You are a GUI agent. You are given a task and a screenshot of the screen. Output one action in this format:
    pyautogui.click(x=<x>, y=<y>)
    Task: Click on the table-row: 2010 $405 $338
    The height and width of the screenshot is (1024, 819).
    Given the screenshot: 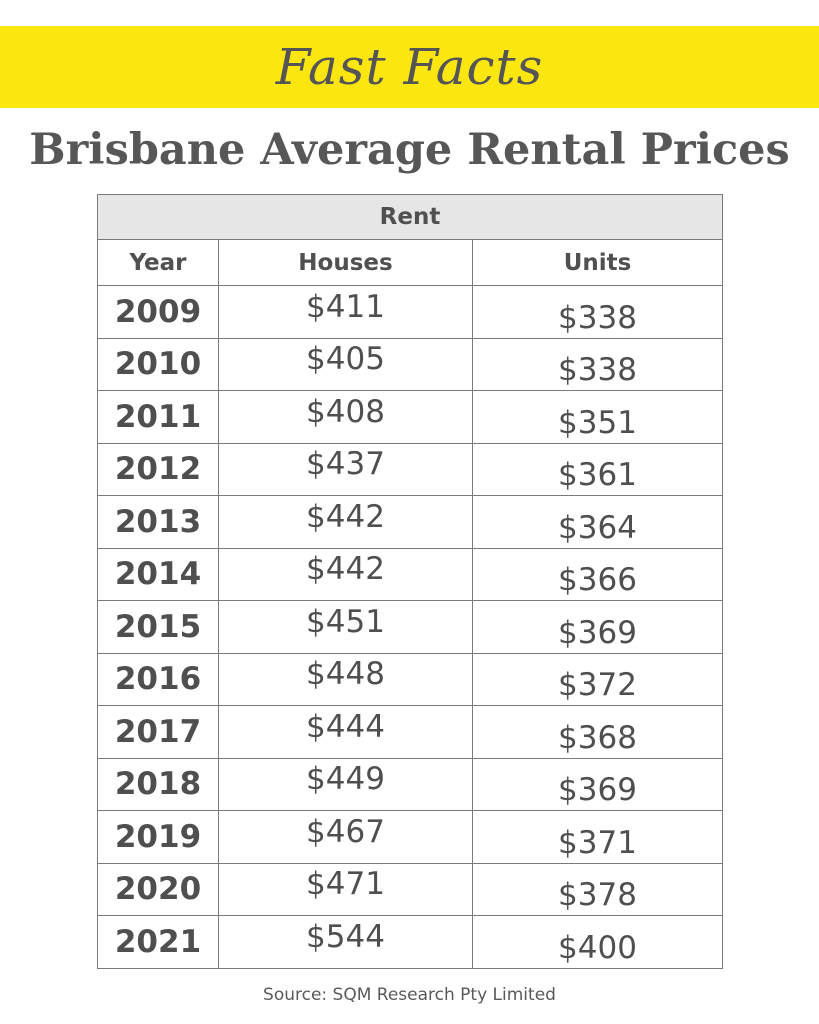 What is the action you would take?
    pyautogui.click(x=410, y=364)
    